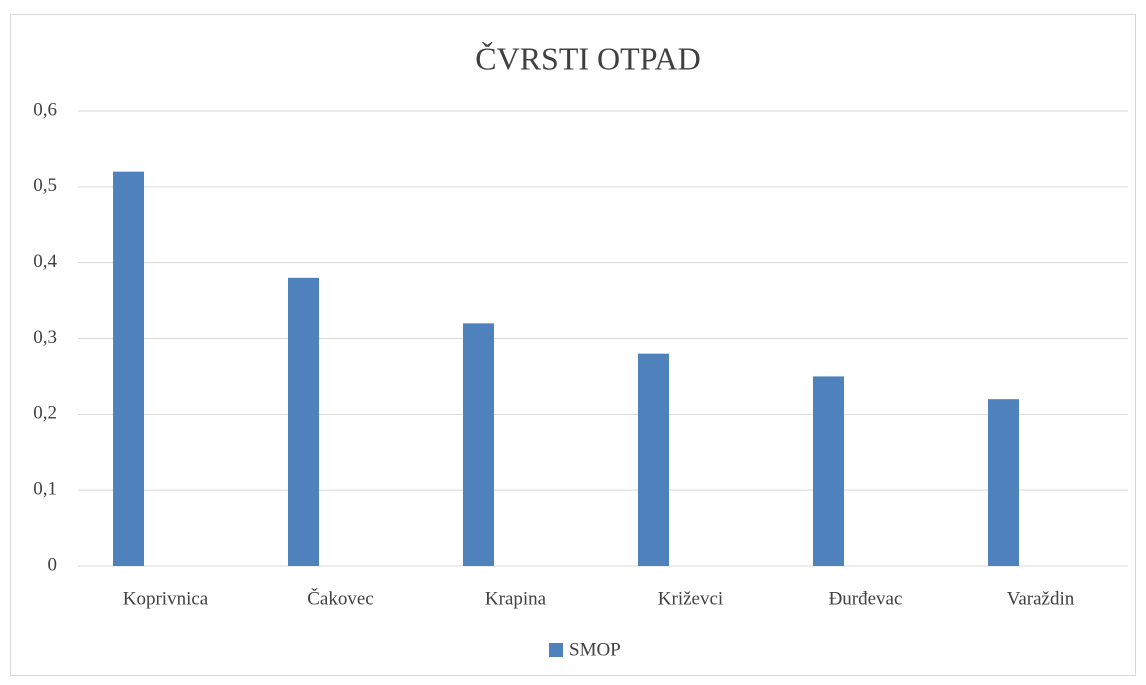 This screenshot has width=1146, height=685. Describe the element at coordinates (45, 185) in the screenshot. I see `y-tick-label: 0,5` at that location.